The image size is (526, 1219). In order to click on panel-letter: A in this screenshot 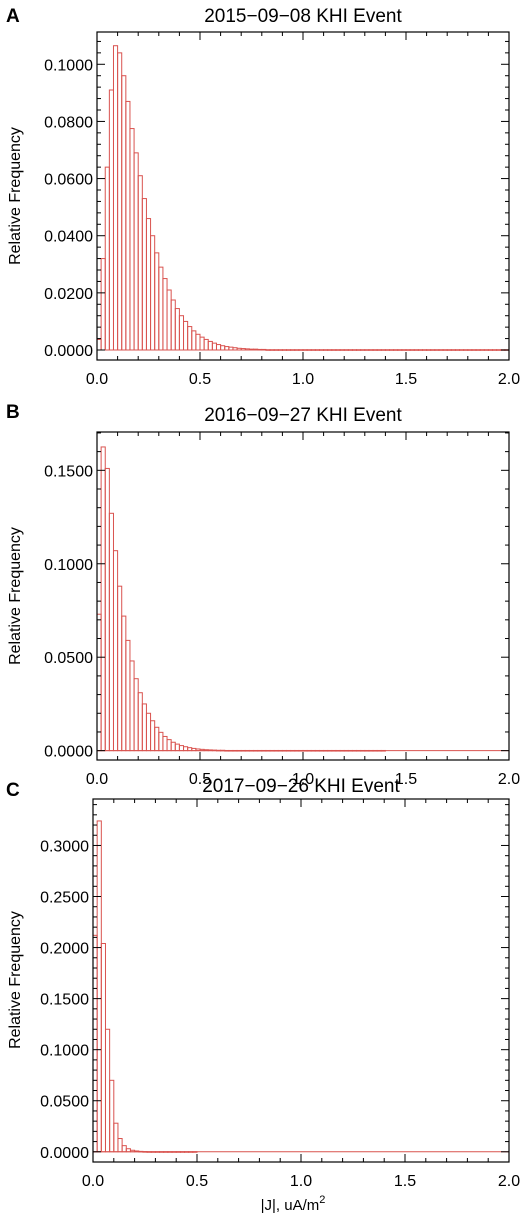, I will do `click(13, 16)`.